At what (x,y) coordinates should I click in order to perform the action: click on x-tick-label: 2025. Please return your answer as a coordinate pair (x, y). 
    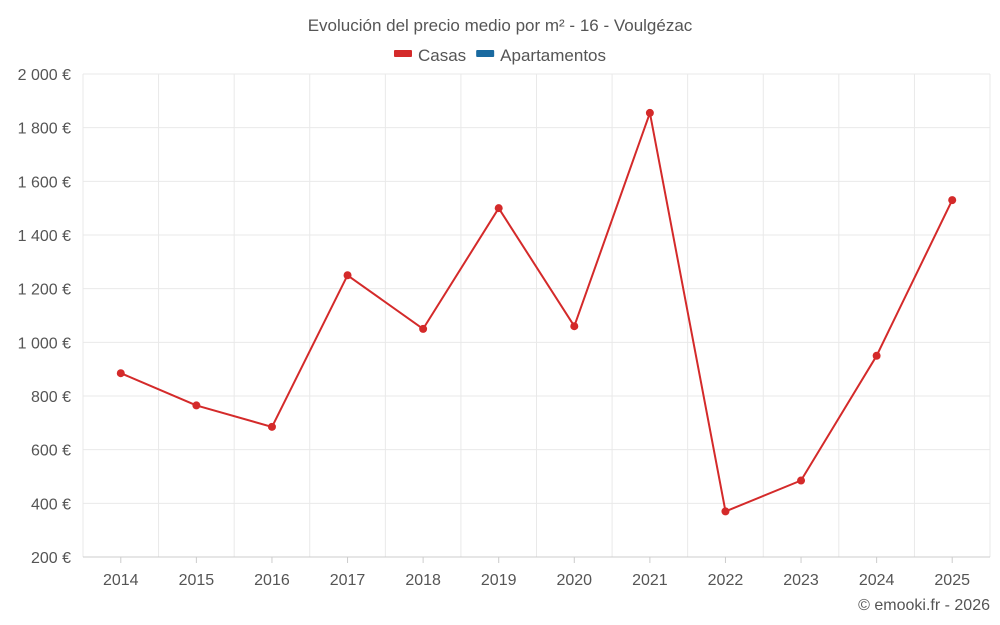
    Looking at the image, I should click on (952, 580).